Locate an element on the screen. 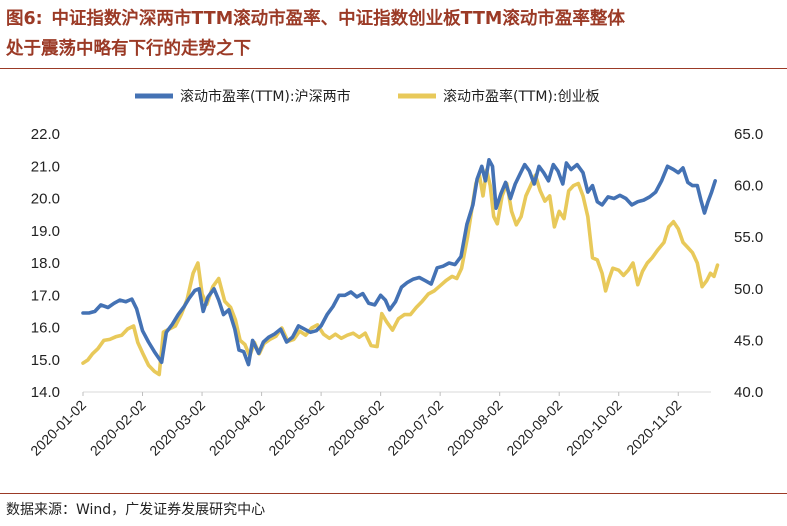 Image resolution: width=787 pixels, height=526 pixels. legend-label-shsz: 滚动市盈率(TTM):沪深两市 is located at coordinates (265, 96).